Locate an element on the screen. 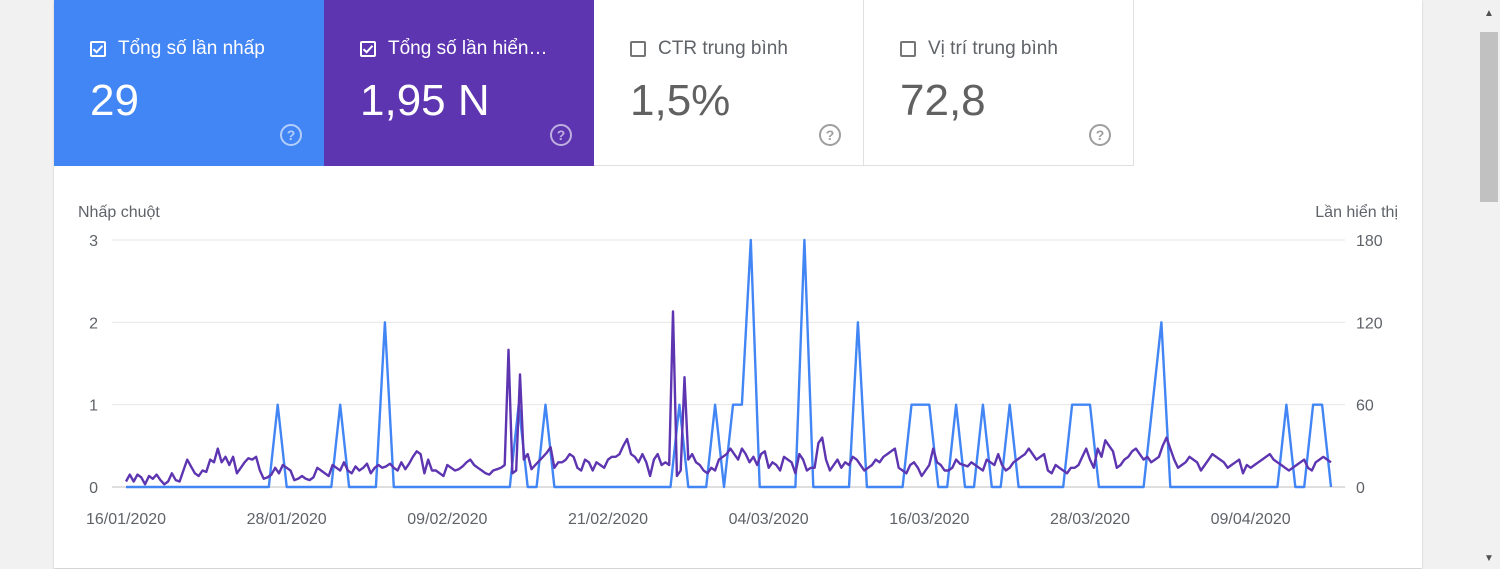 The width and height of the screenshot is (1500, 569). metric-tab-2: Tổng số lần hiển… 1,95 N? is located at coordinates (459, 83).